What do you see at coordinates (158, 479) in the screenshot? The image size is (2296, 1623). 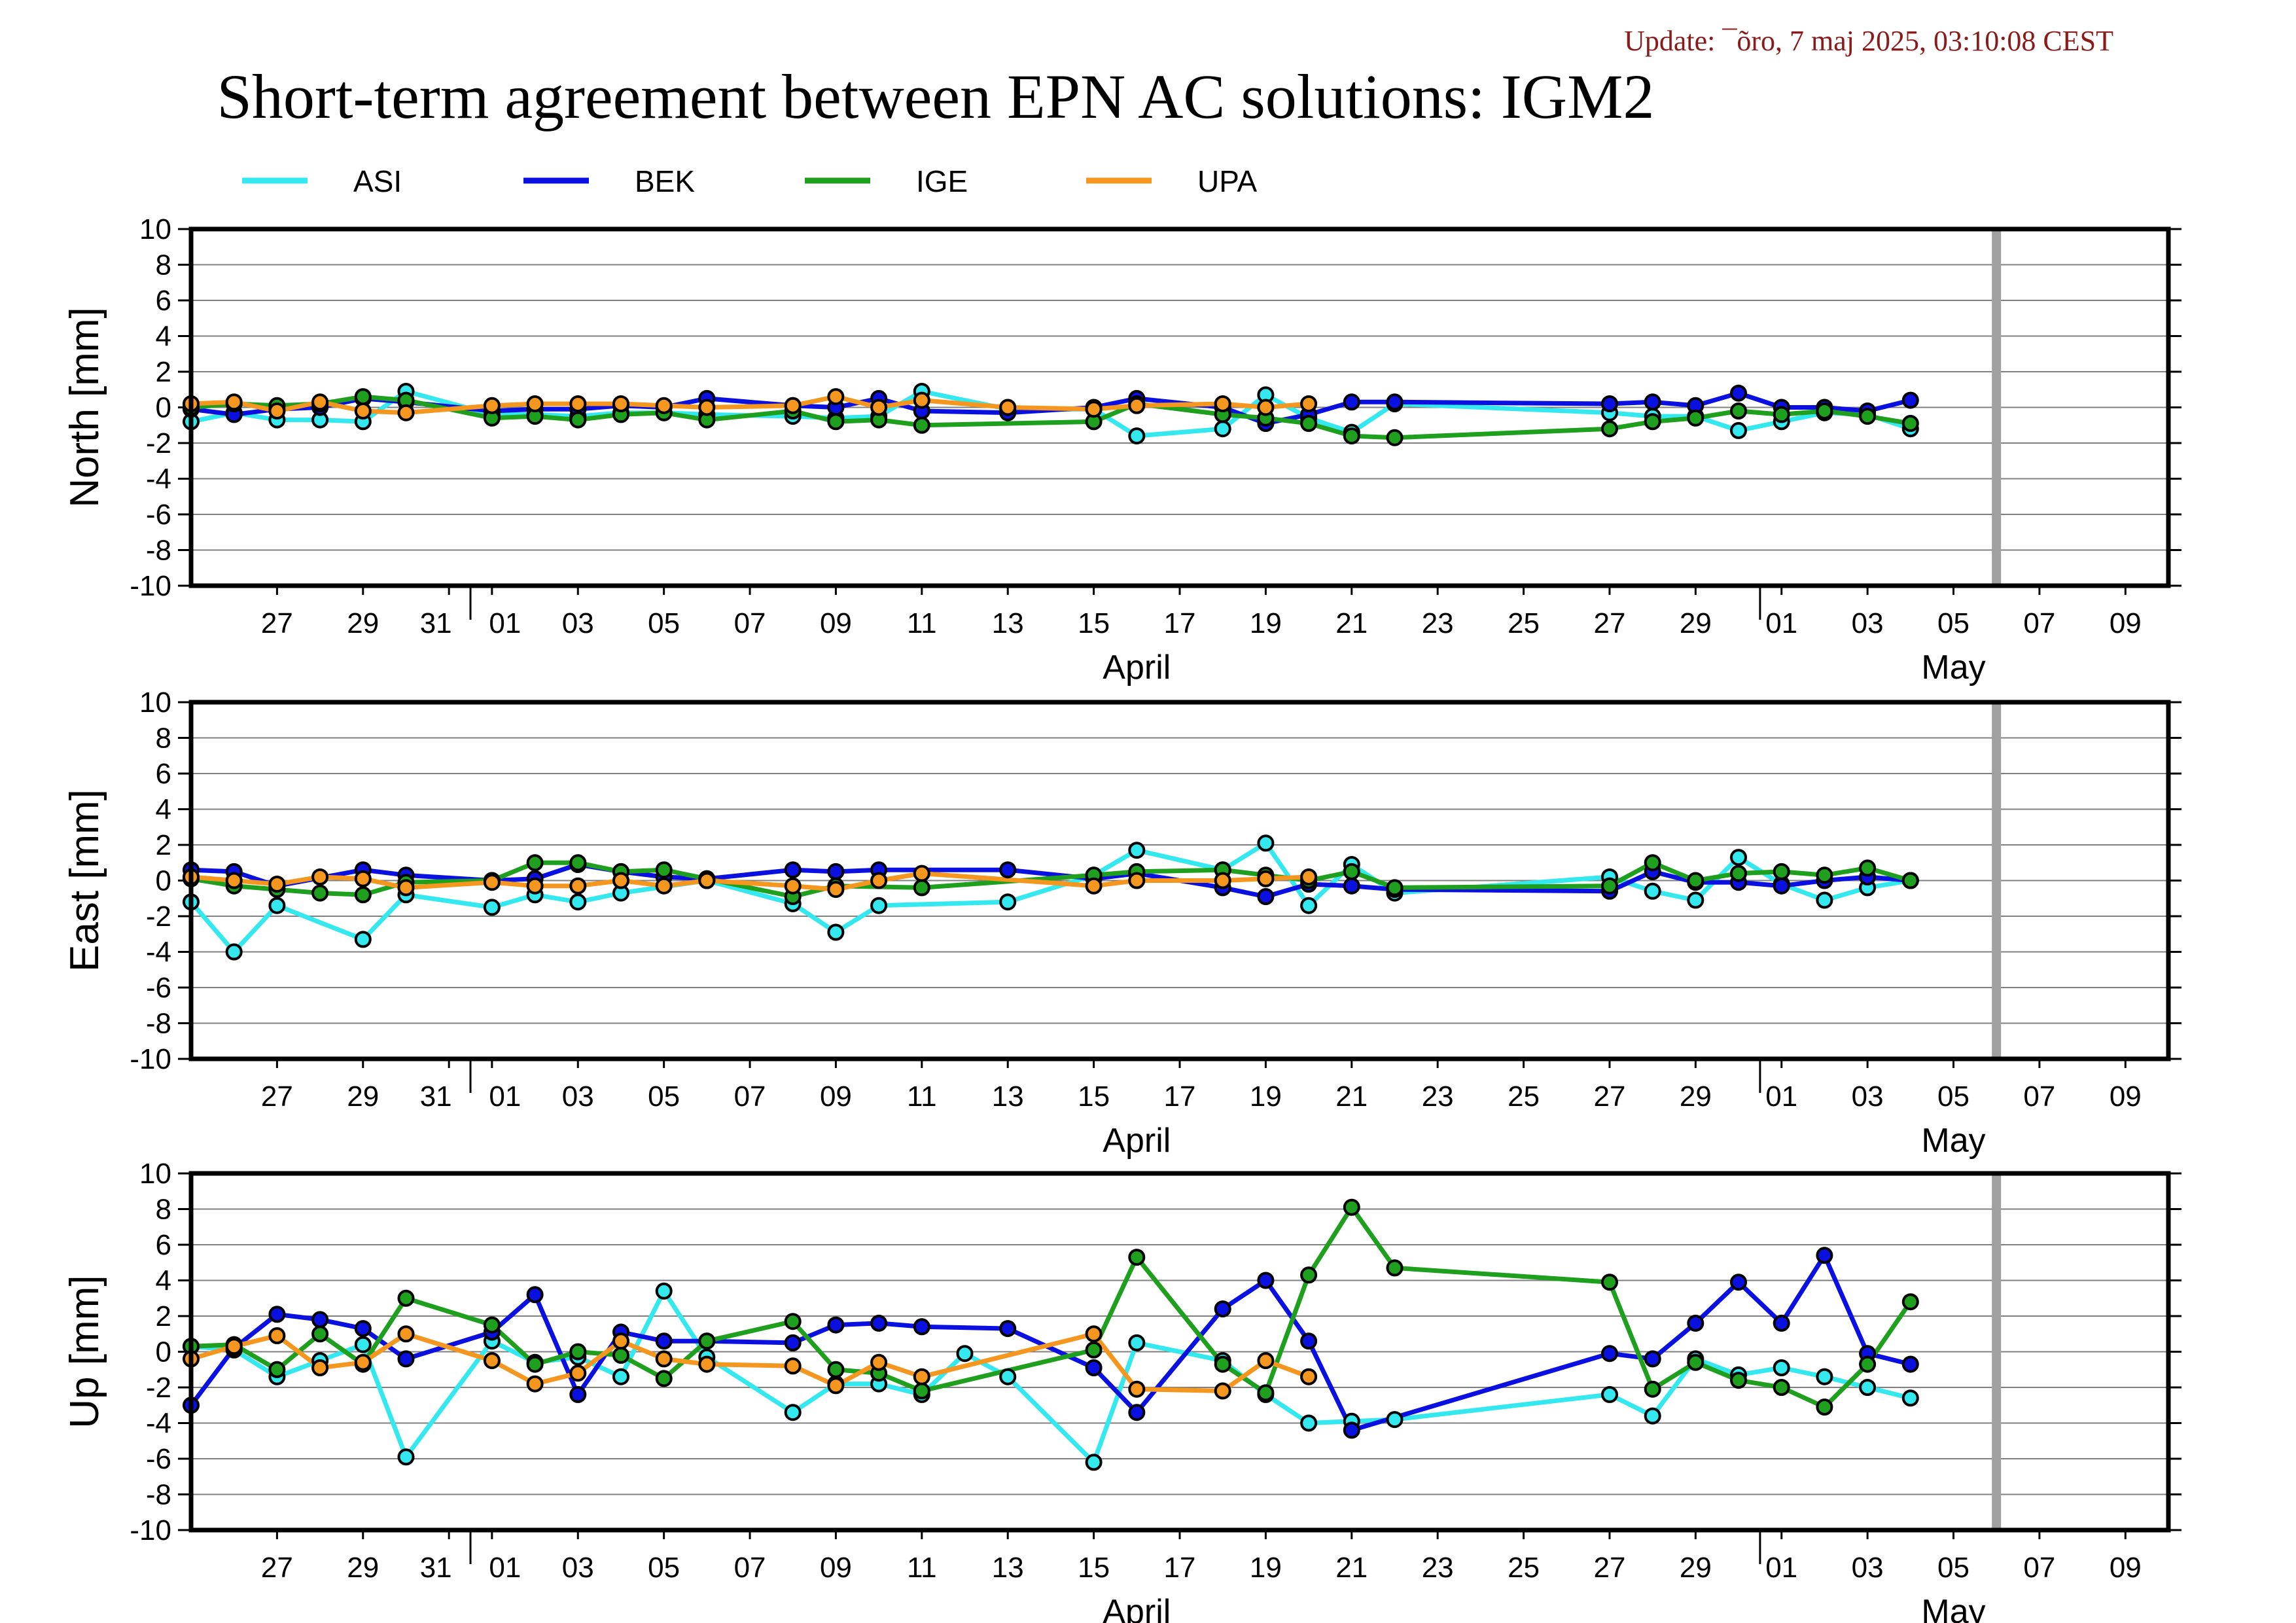 I see `y-tick-label: -4` at bounding box center [158, 479].